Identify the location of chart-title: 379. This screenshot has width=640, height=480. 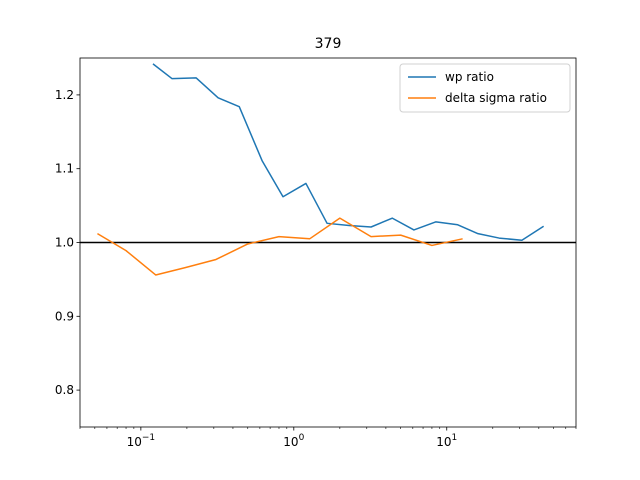
(328, 44).